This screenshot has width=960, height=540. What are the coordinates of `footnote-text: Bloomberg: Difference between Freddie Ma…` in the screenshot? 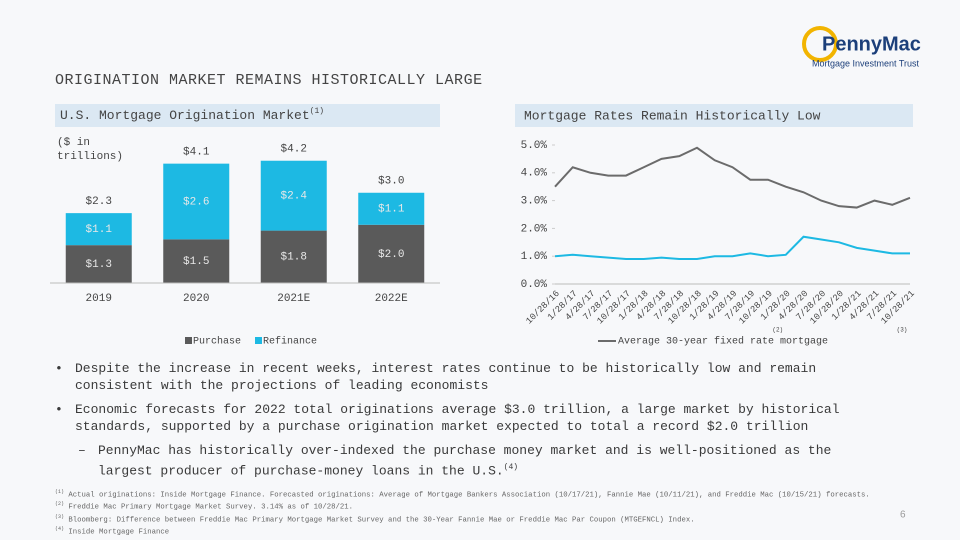 It's located at (381, 520).